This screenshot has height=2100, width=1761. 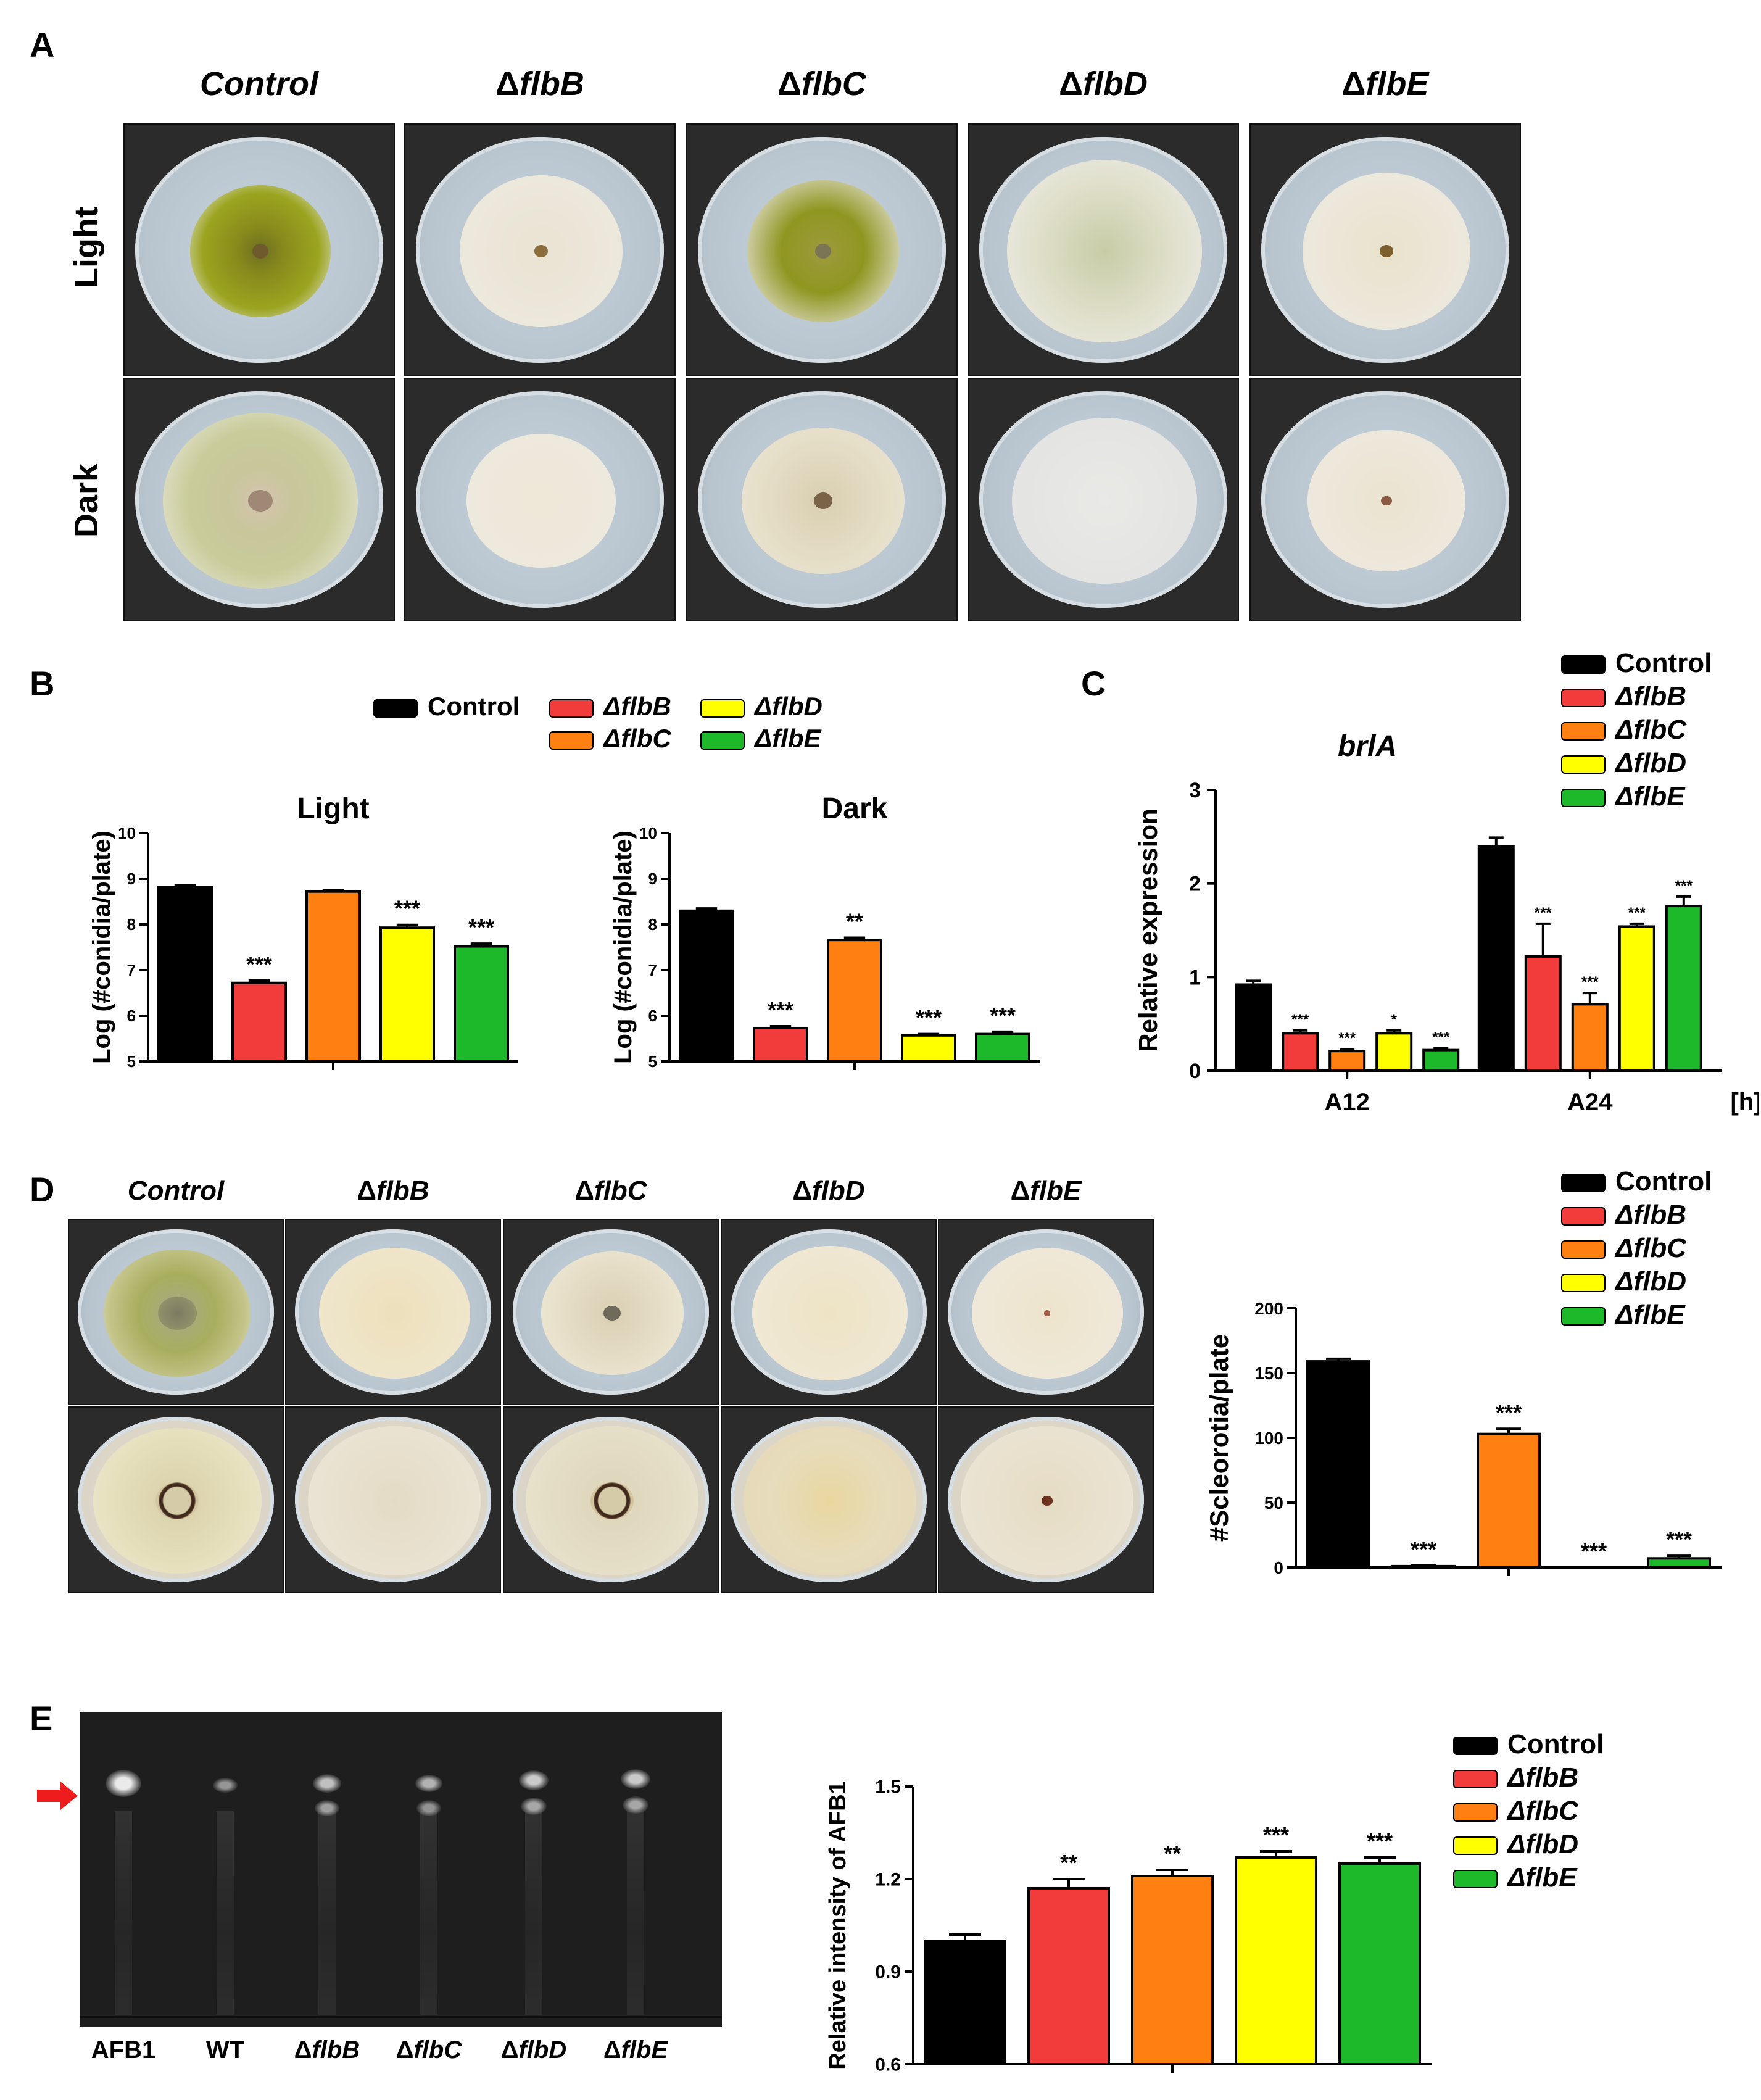 What do you see at coordinates (176, 1191) in the screenshot?
I see `d-column-label-control: Control` at bounding box center [176, 1191].